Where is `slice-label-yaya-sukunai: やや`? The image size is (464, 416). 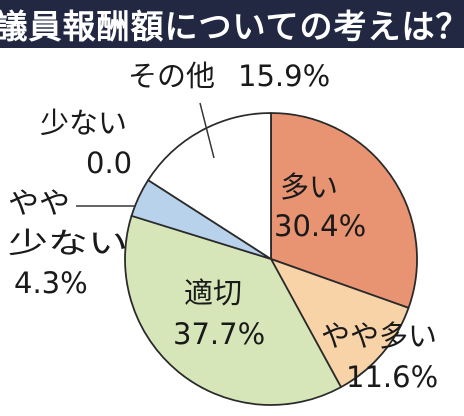
slice-label-yaya-sukunai: やや is located at coordinates (39, 203).